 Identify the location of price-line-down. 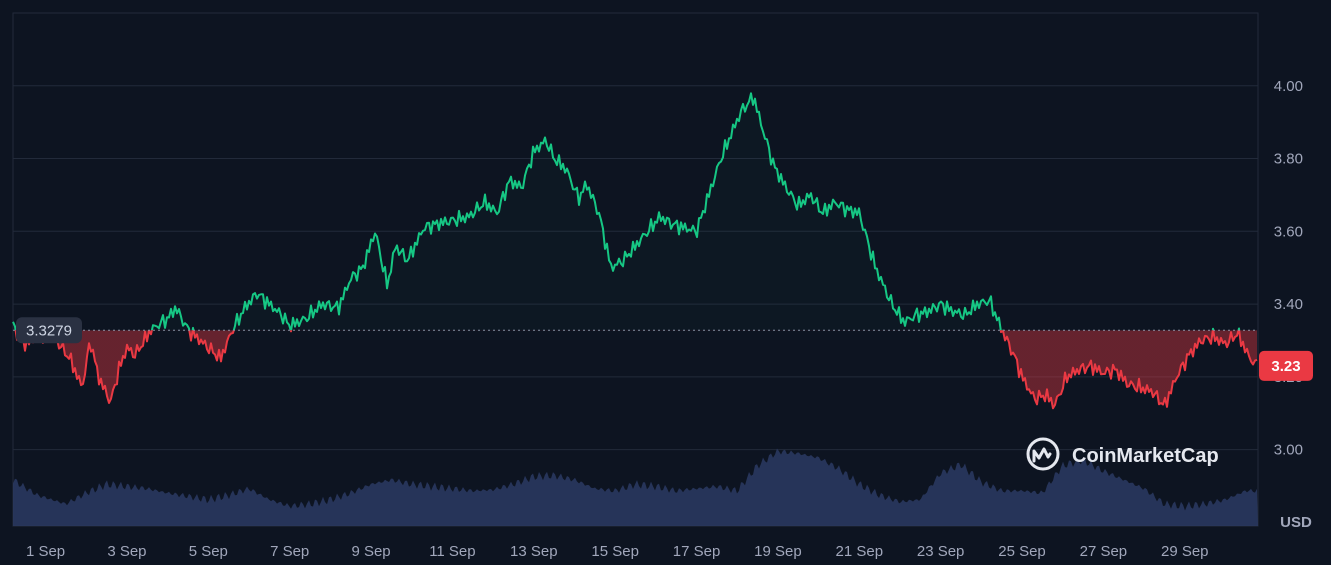
(636, 370).